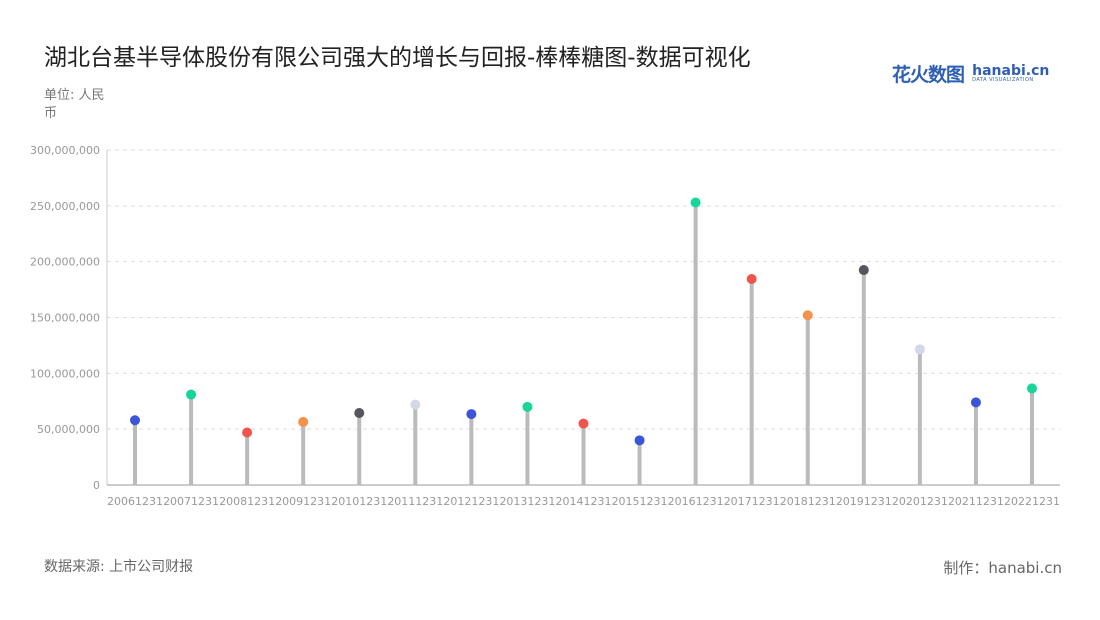 The image size is (1100, 620). I want to click on y-tick-label: 100,000,000, so click(65, 373).